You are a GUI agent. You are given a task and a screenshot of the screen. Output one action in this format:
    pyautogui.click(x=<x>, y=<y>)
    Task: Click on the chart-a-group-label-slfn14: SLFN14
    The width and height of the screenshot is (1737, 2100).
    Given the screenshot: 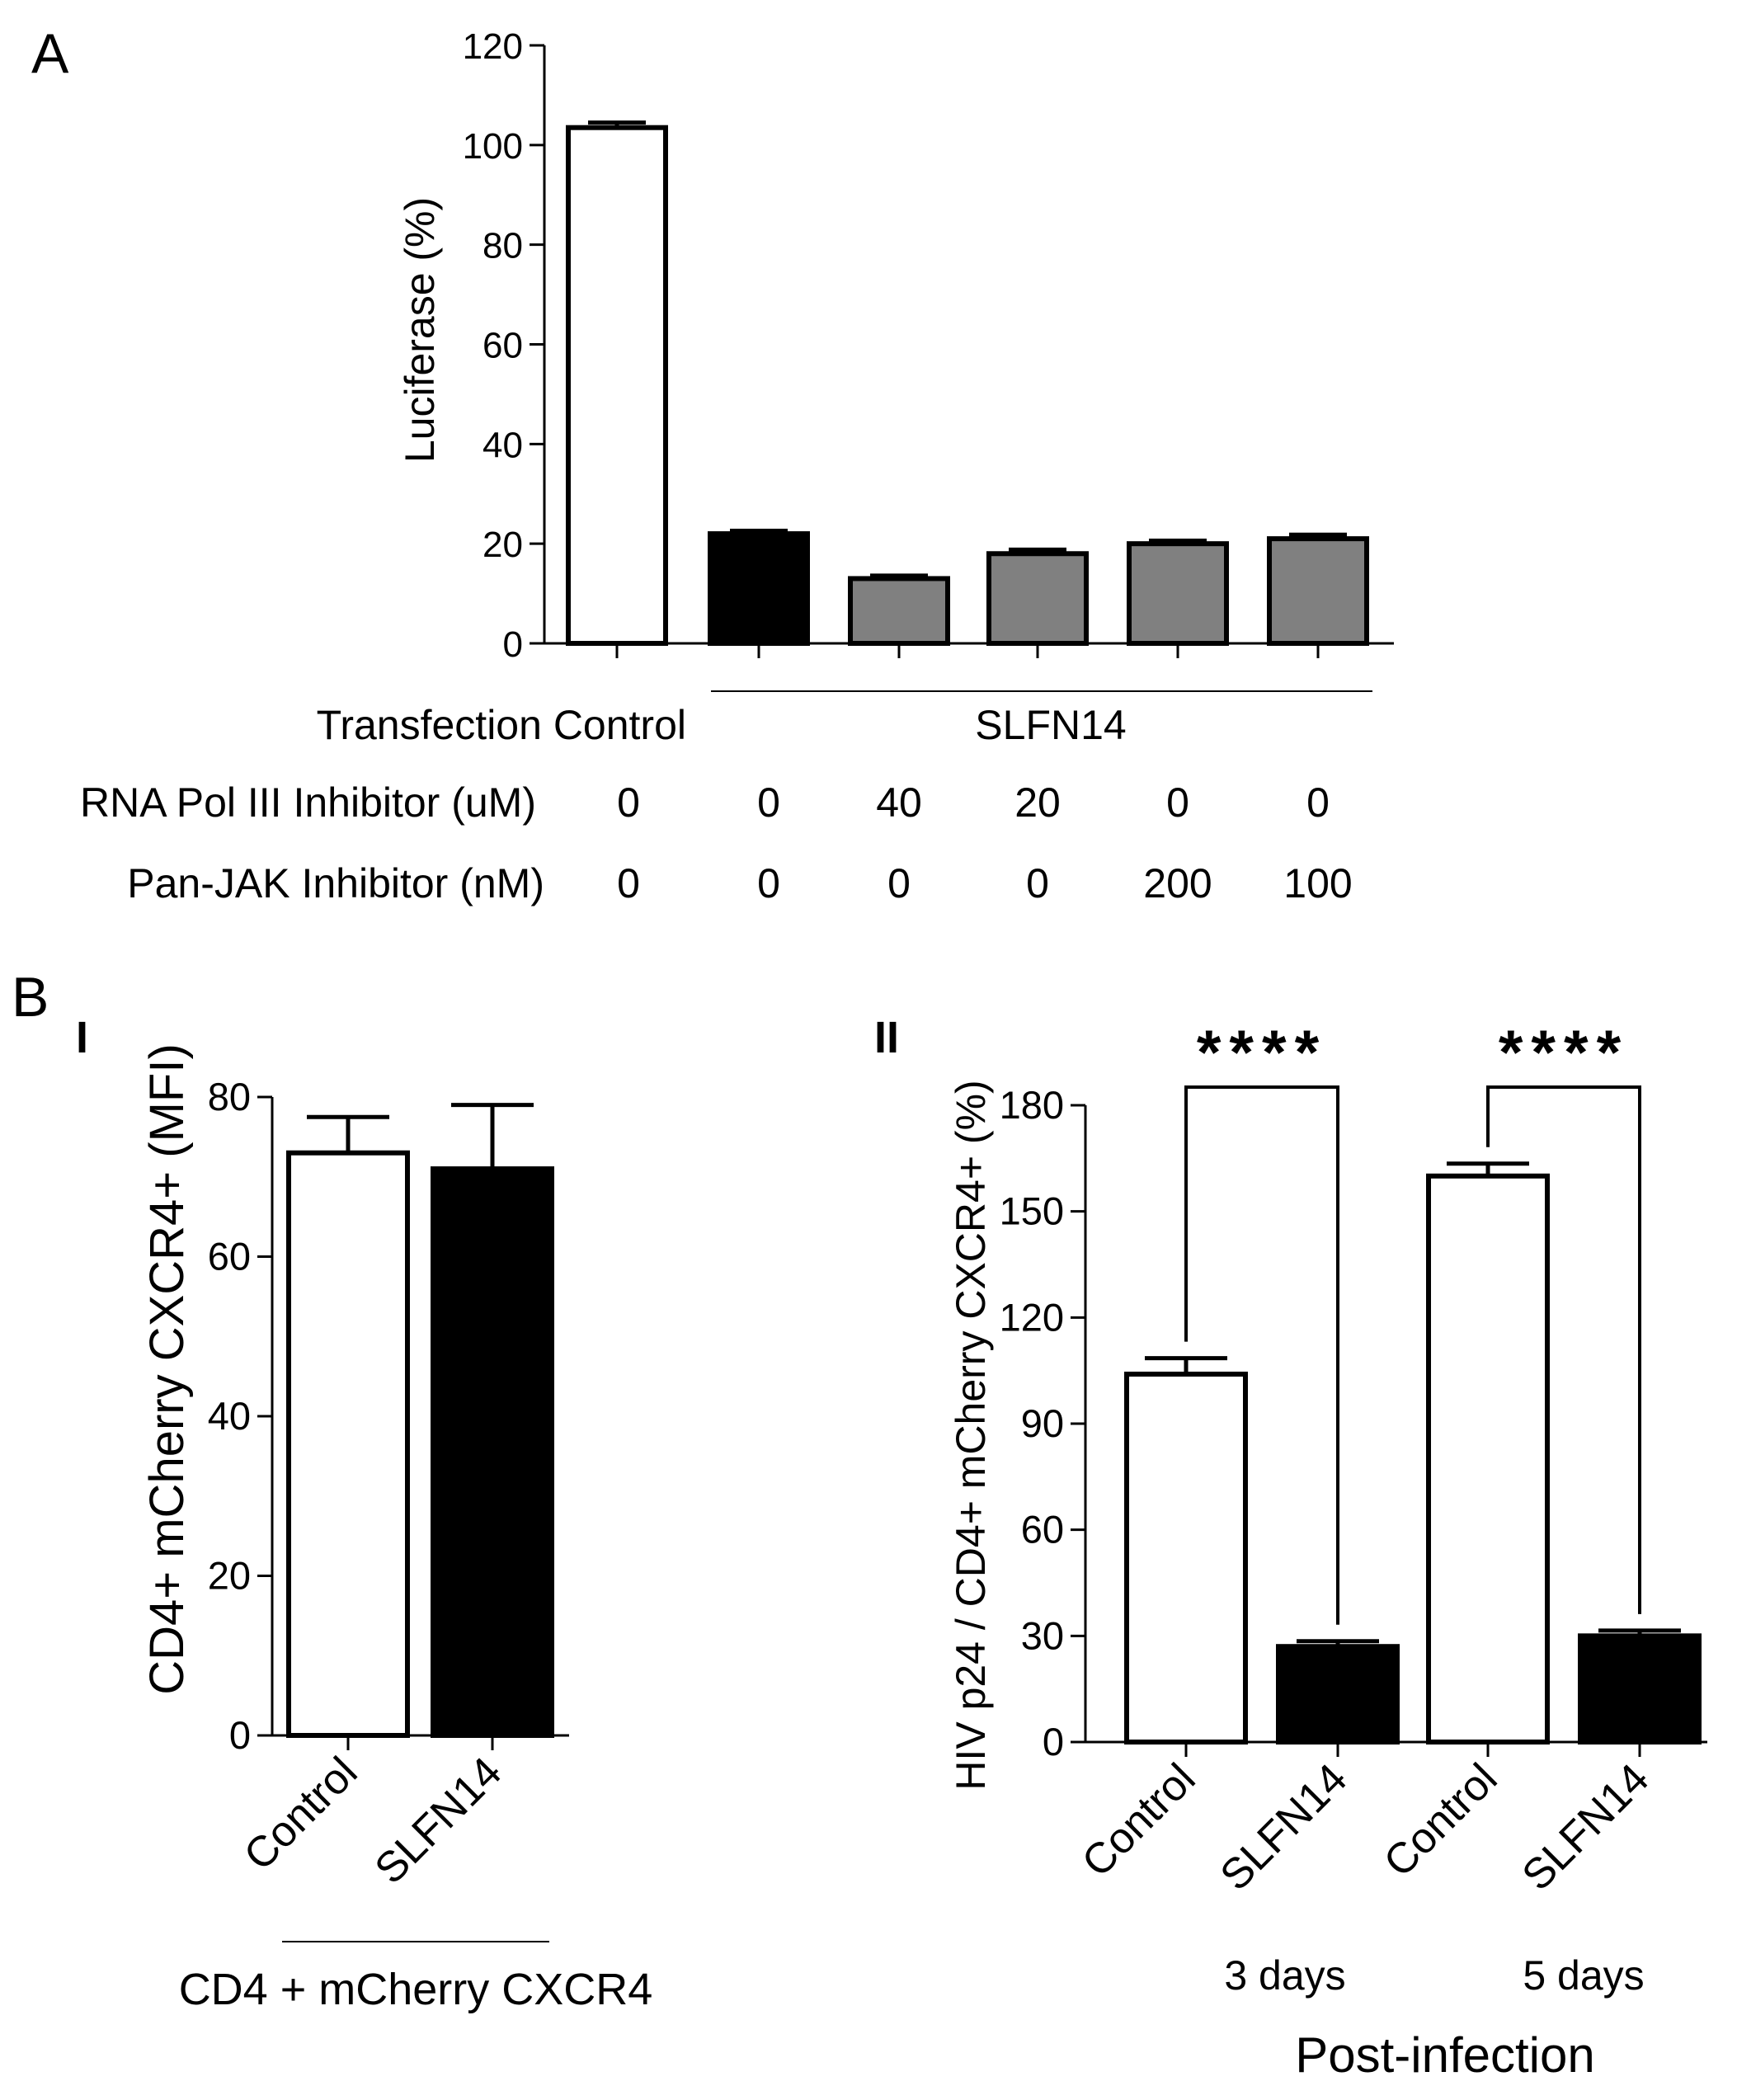 What is the action you would take?
    pyautogui.click(x=1050, y=725)
    